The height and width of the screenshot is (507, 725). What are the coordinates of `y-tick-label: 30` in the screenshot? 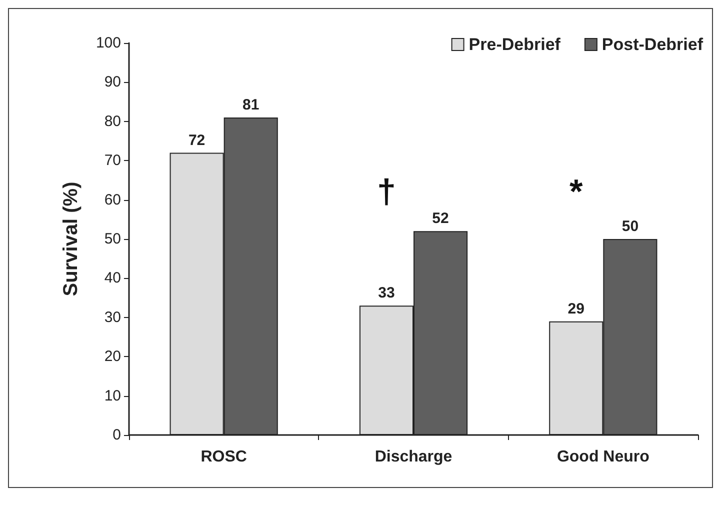 It's located at (112, 317).